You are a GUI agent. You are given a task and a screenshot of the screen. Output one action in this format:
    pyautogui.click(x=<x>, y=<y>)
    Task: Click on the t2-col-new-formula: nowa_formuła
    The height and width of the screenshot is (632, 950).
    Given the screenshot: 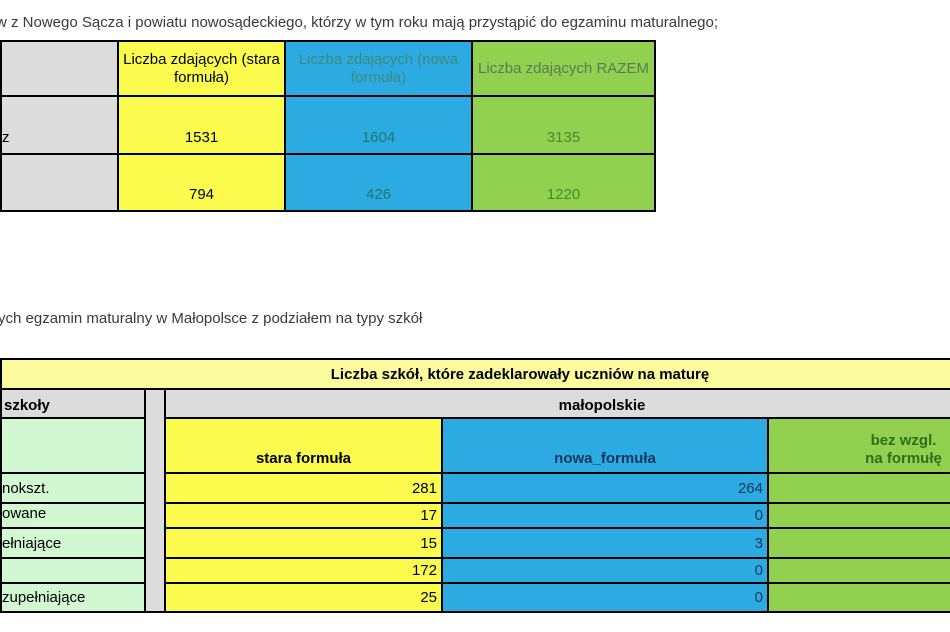 What is the action you would take?
    pyautogui.click(x=606, y=446)
    